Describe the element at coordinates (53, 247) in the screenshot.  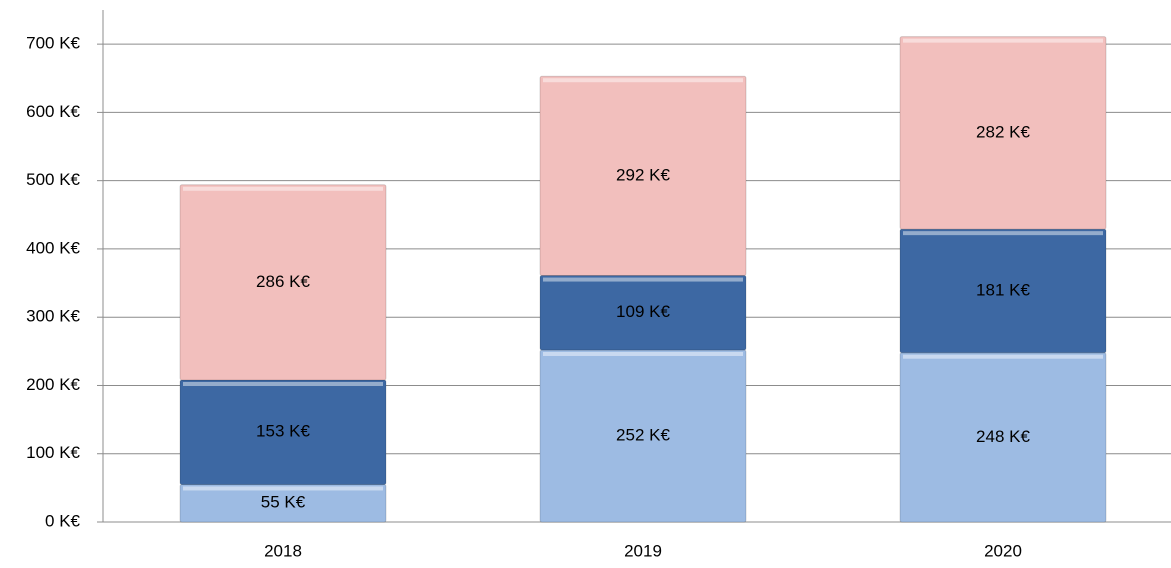
I see `y-tick-label: 400 K€` at that location.